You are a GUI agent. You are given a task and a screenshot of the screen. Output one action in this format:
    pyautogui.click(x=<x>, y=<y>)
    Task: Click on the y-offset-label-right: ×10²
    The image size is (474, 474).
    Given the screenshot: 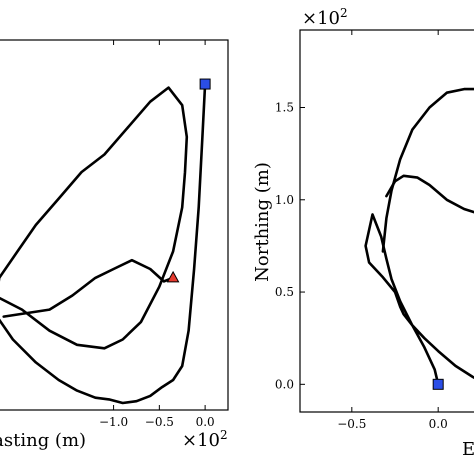 What is the action you would take?
    pyautogui.click(x=325, y=17)
    